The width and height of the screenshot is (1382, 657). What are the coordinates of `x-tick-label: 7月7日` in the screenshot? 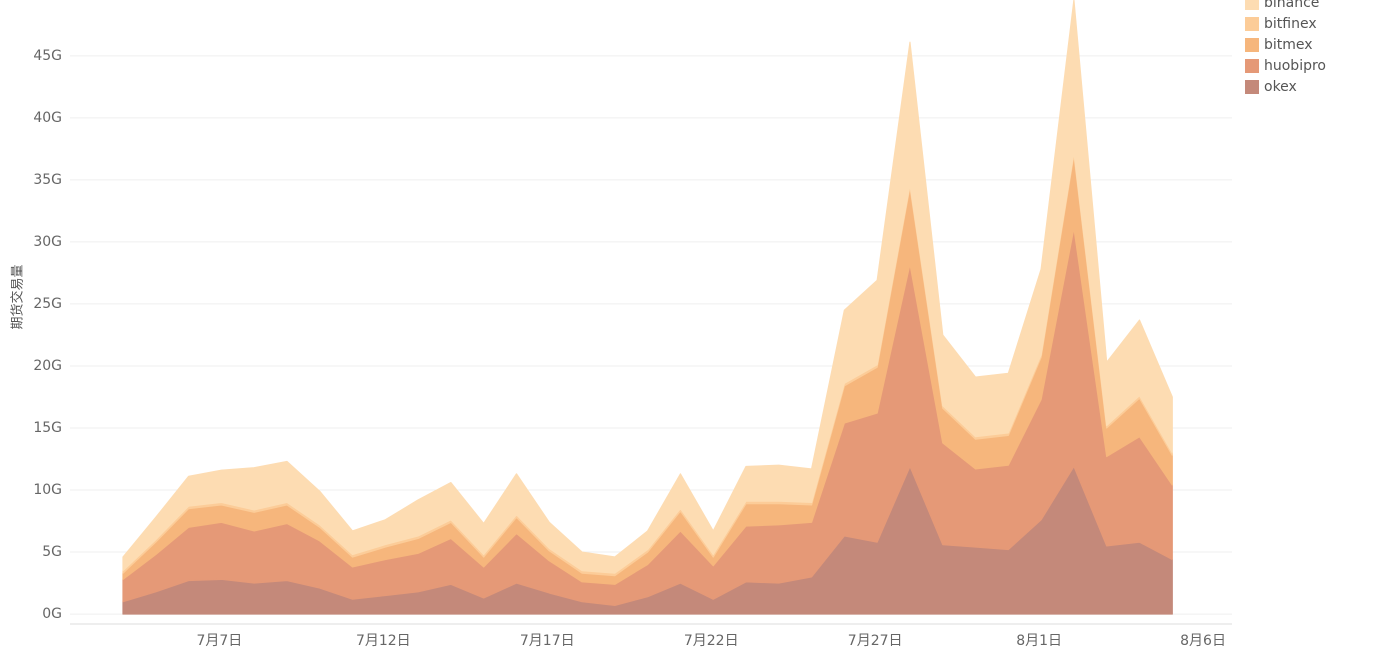 It's located at (219, 641).